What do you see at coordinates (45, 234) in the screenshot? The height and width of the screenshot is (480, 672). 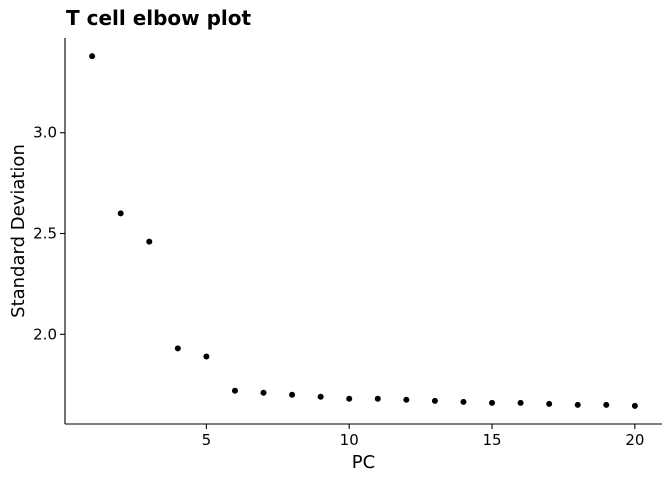 I see `y-tick-label: 2.5` at bounding box center [45, 234].